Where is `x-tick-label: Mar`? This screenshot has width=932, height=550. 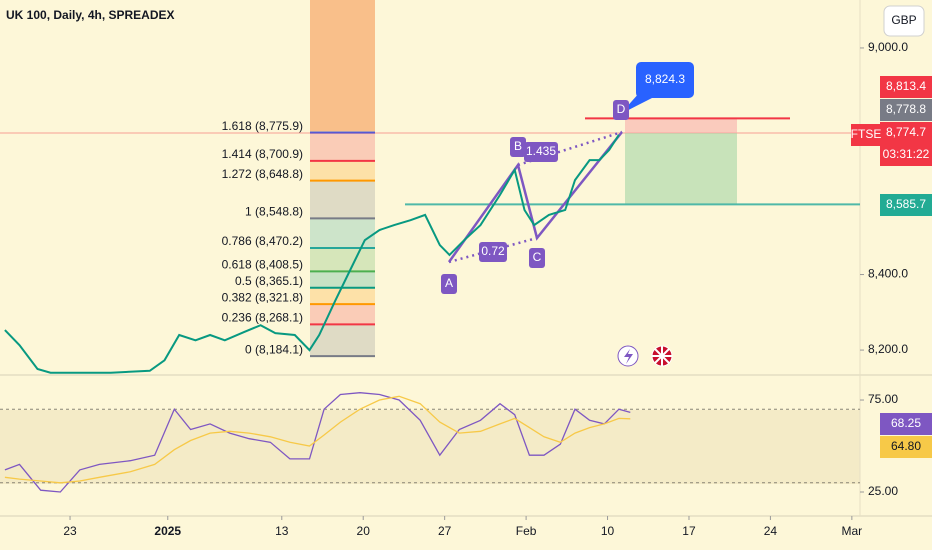
x-tick-label: Mar is located at coordinates (852, 531).